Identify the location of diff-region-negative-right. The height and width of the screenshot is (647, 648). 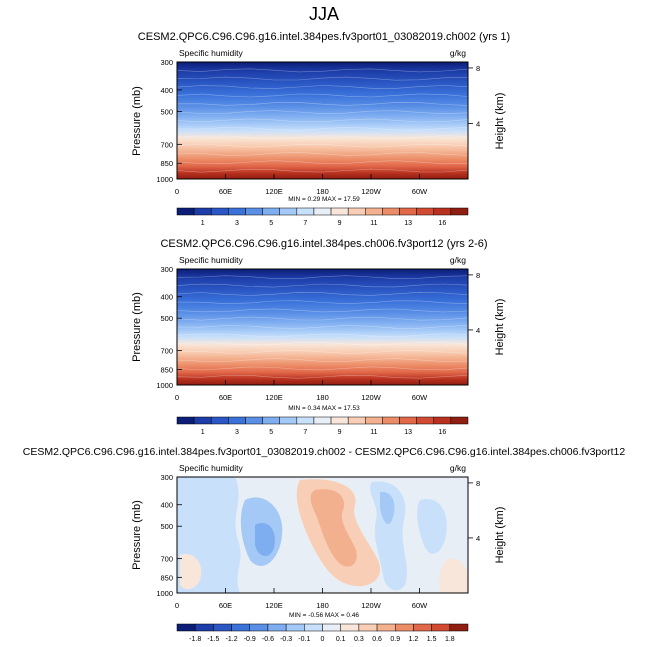
(389, 536).